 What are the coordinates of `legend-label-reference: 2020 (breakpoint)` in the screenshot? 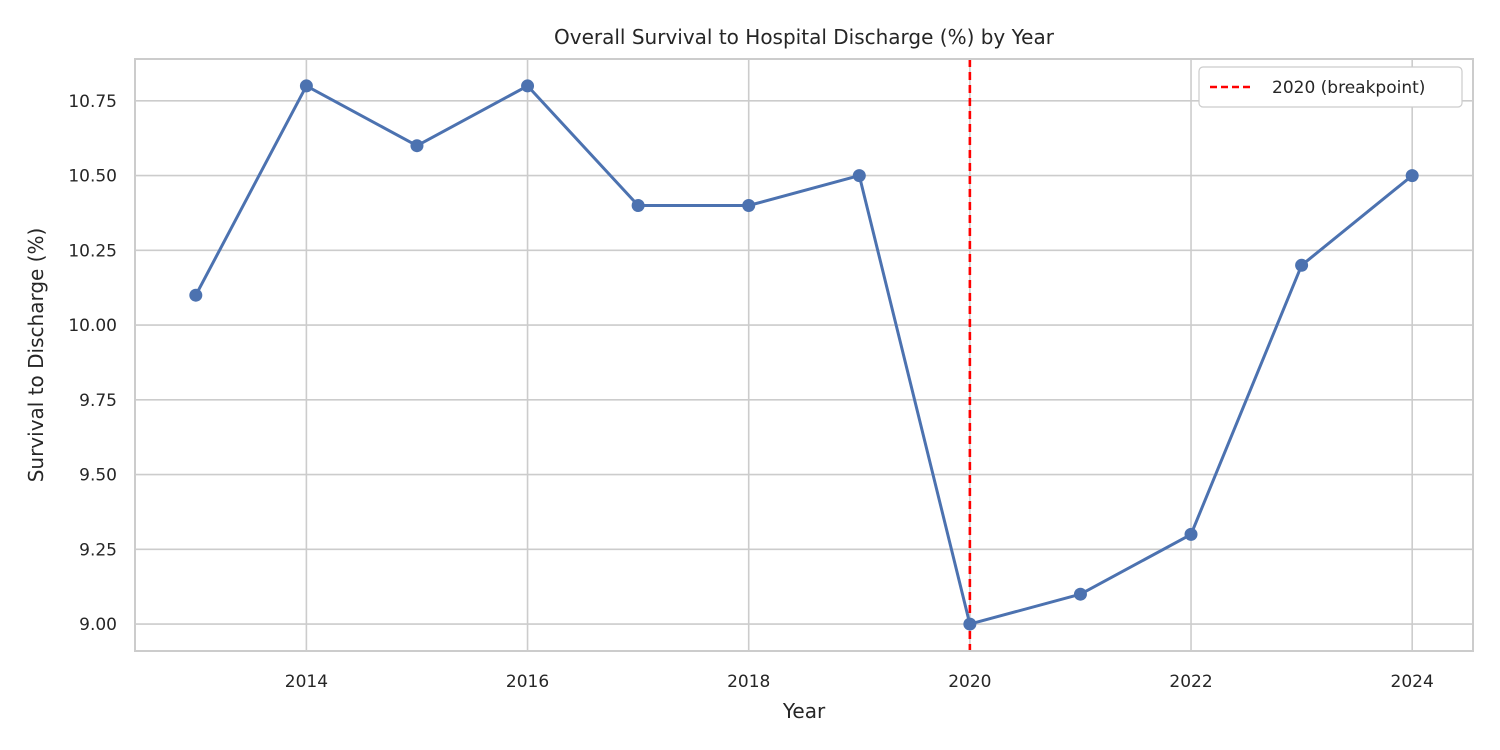 It's located at (1348, 88).